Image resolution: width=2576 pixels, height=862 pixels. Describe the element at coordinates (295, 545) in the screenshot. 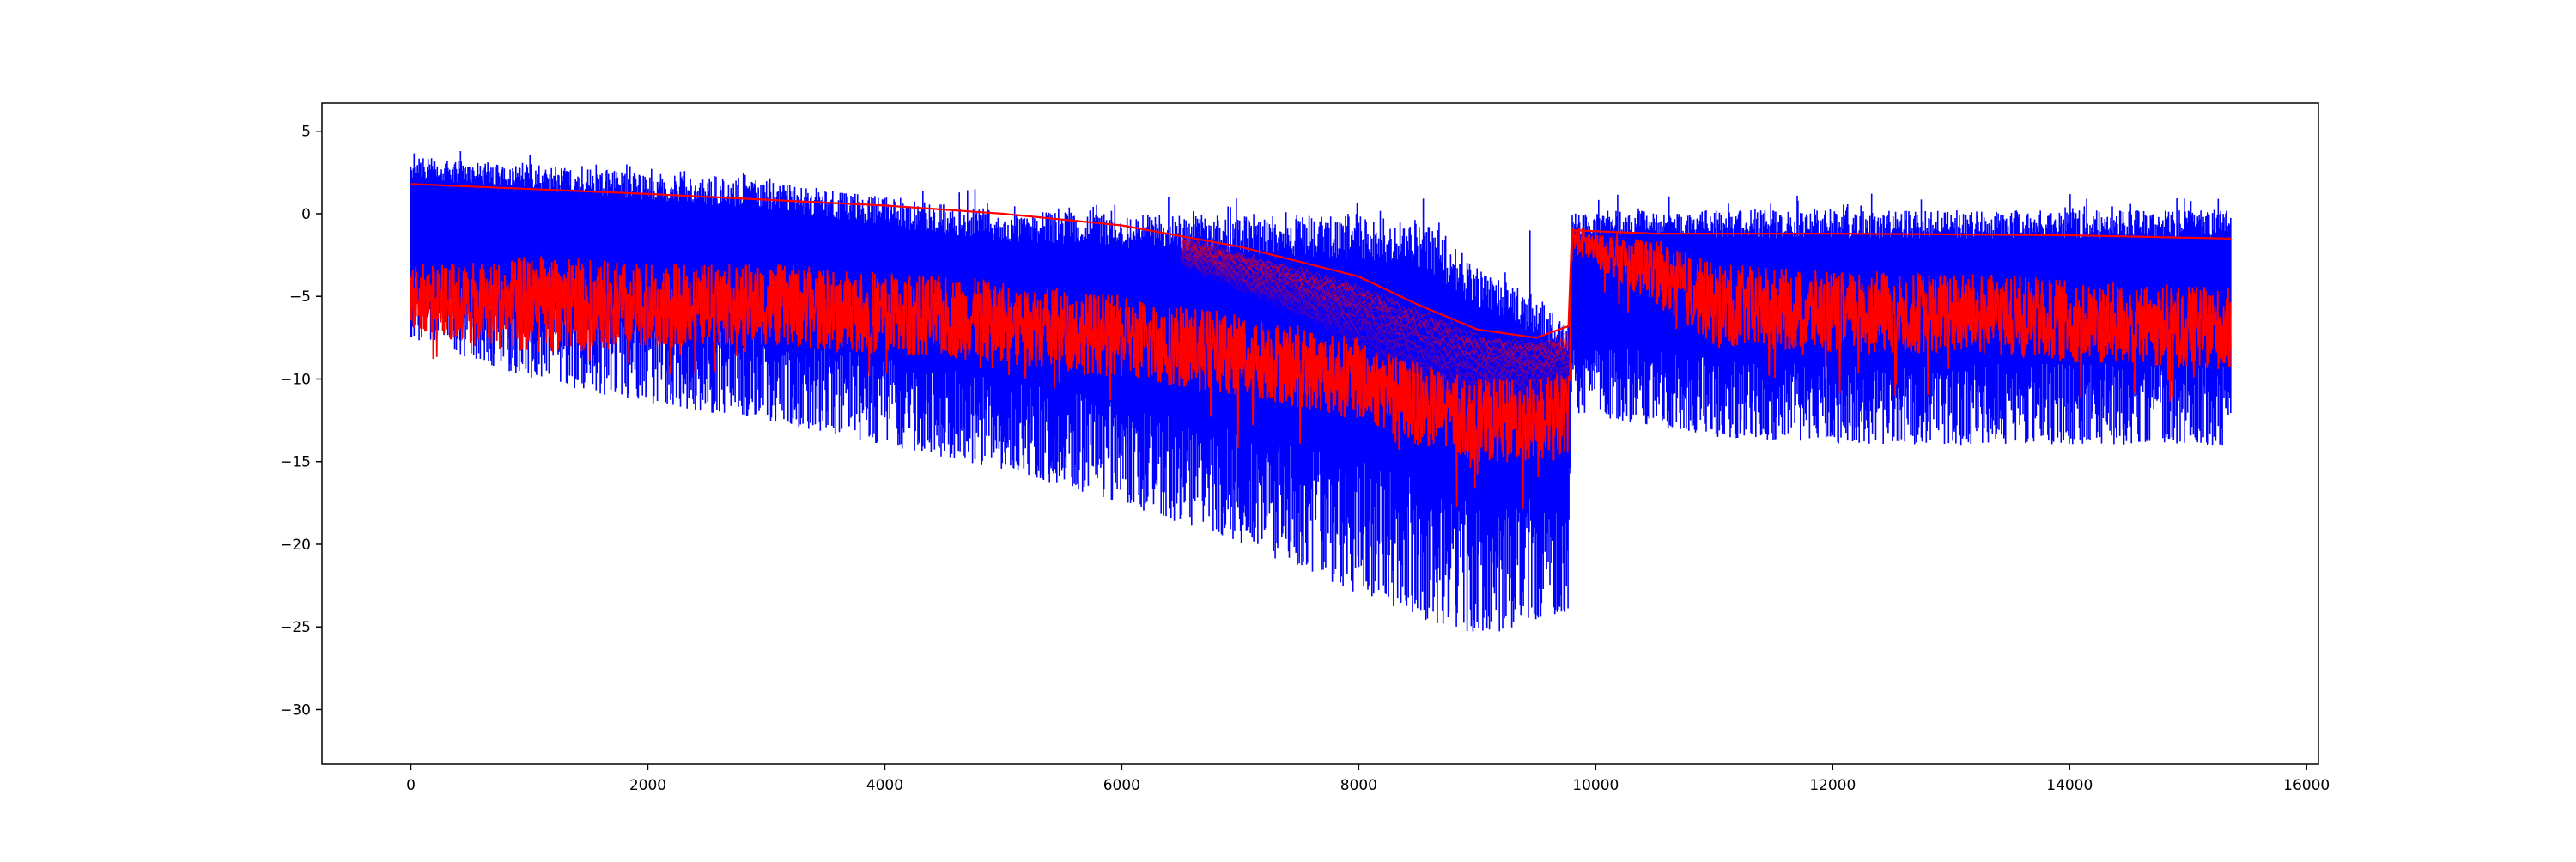

I see `y-tick-label: −20` at that location.